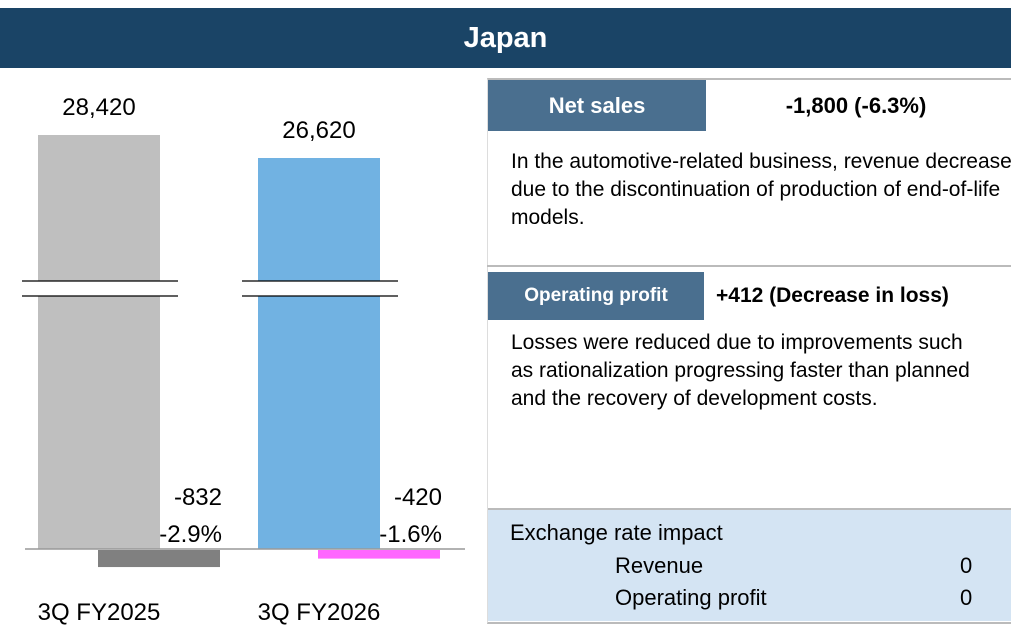  I want to click on divider, so click(749, 266).